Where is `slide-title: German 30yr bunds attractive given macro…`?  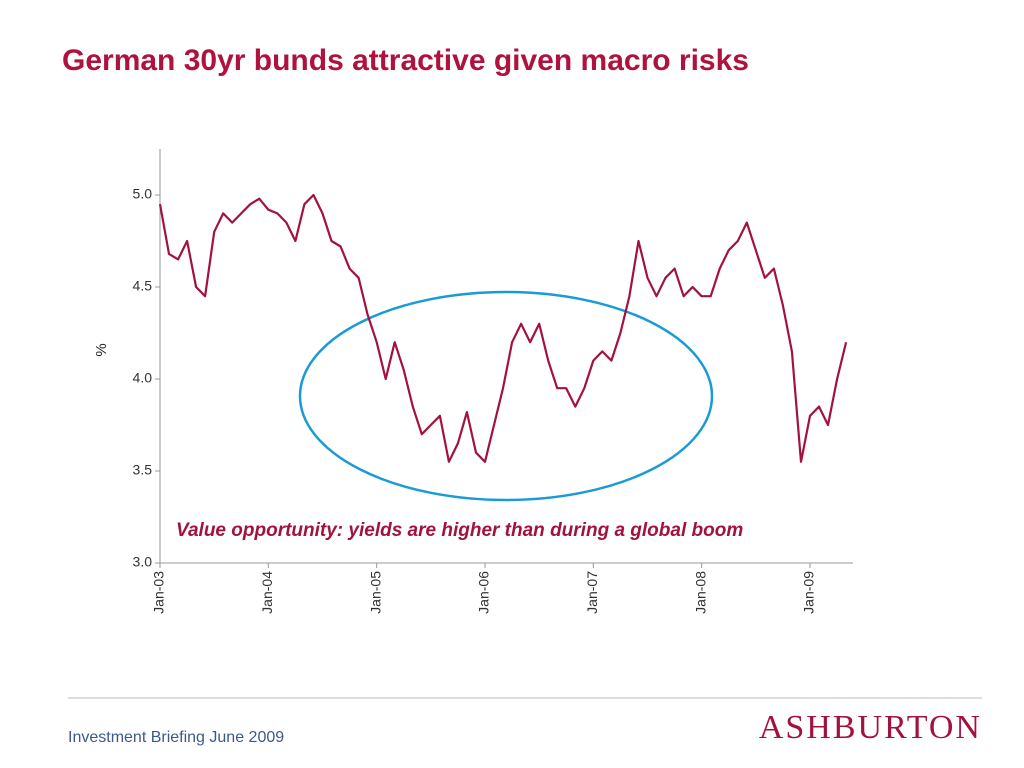 slide-title: German 30yr bunds attractive given macro… is located at coordinates (405, 60).